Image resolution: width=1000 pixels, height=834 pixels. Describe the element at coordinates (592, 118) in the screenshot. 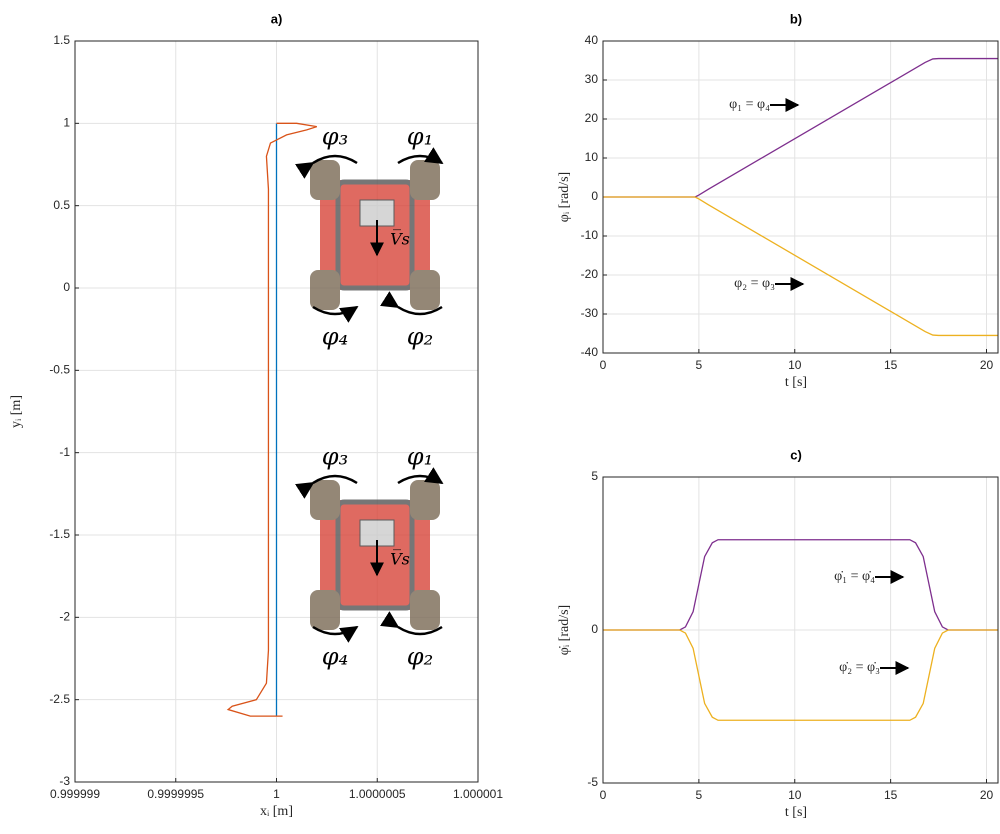

I see `y-tick-label: 20` at that location.